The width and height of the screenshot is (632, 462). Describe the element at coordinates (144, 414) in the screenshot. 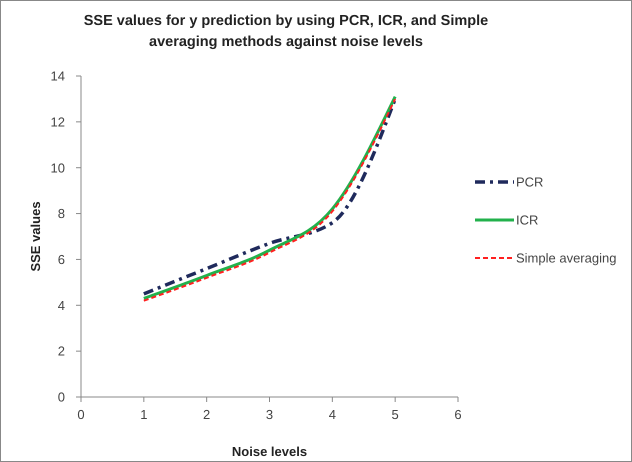

I see `x-tick-label: 1` at that location.